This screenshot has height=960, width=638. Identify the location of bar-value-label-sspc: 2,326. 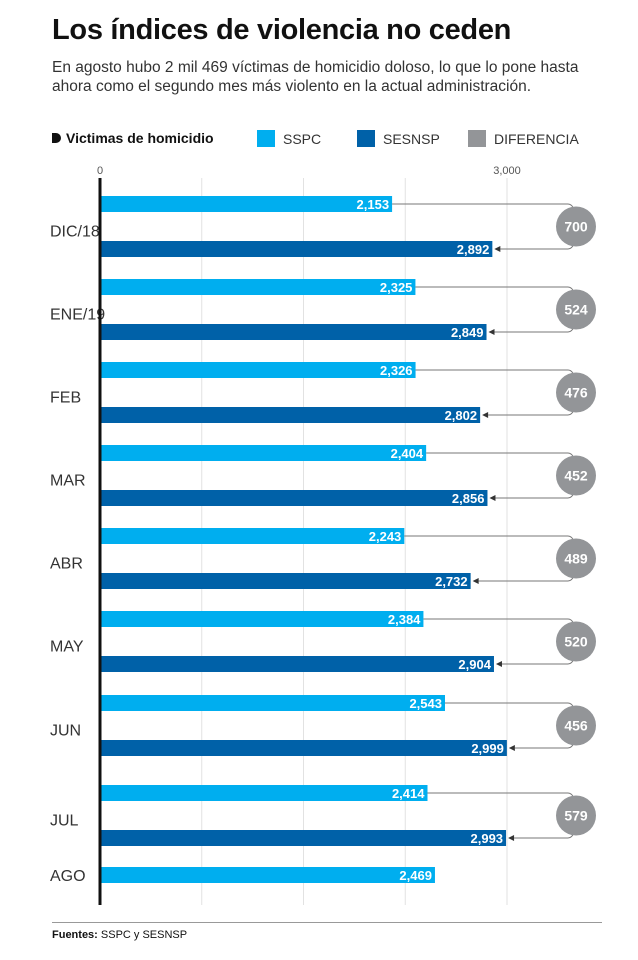
(396, 370).